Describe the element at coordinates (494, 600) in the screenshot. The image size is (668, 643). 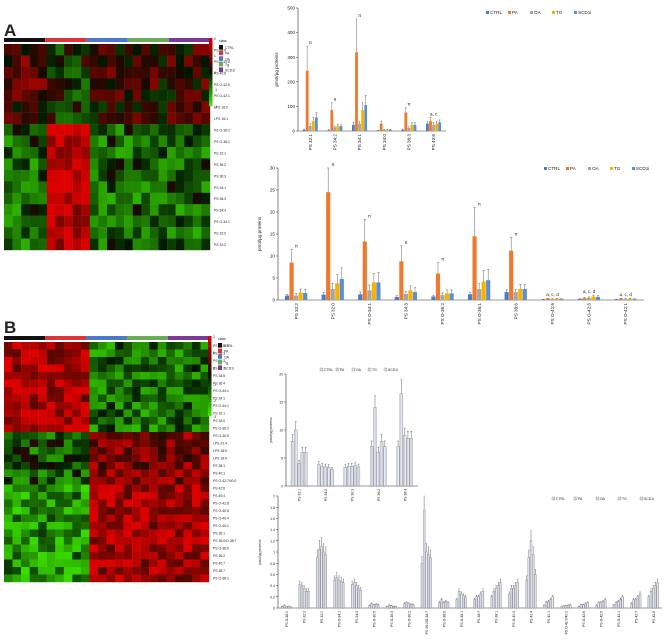
I see `bar-pa` at that location.